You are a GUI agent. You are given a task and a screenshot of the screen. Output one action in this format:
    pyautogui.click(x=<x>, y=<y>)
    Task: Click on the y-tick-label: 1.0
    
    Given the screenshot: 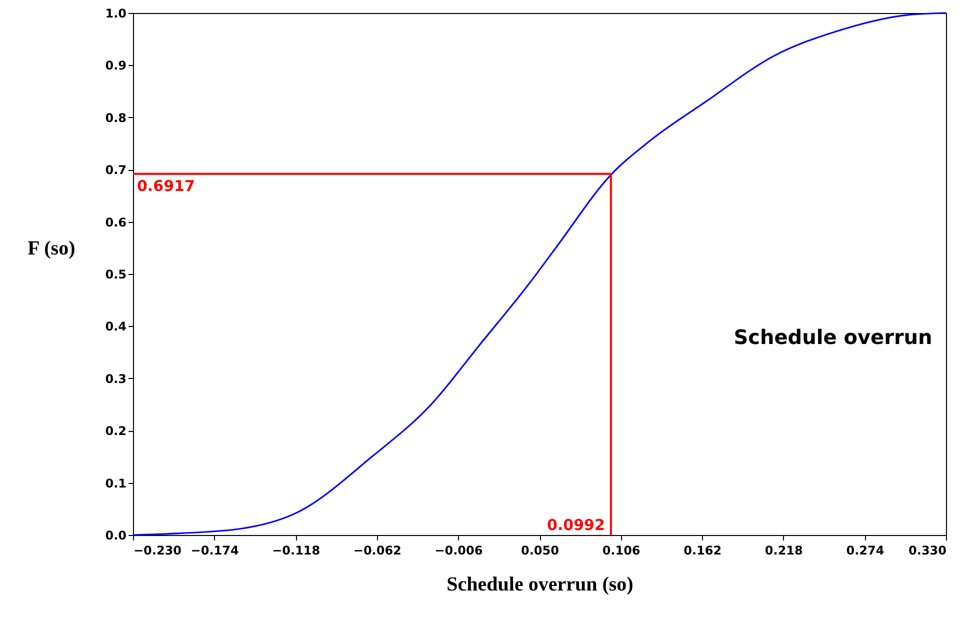 What is the action you would take?
    pyautogui.click(x=115, y=13)
    